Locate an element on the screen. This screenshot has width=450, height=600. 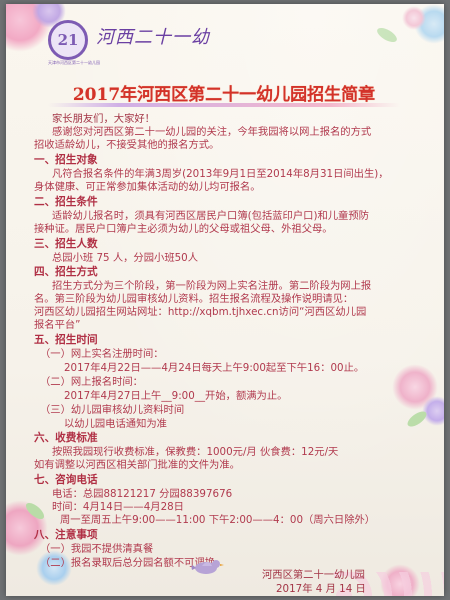
body-line: 以幼儿园电话通知为准 is located at coordinates (115, 424).